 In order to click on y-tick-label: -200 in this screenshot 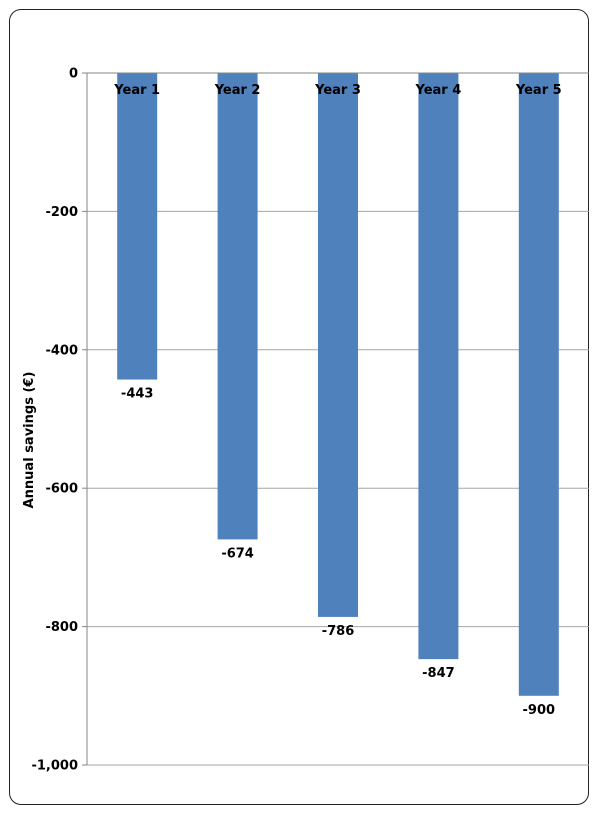, I will do `click(61, 212)`.